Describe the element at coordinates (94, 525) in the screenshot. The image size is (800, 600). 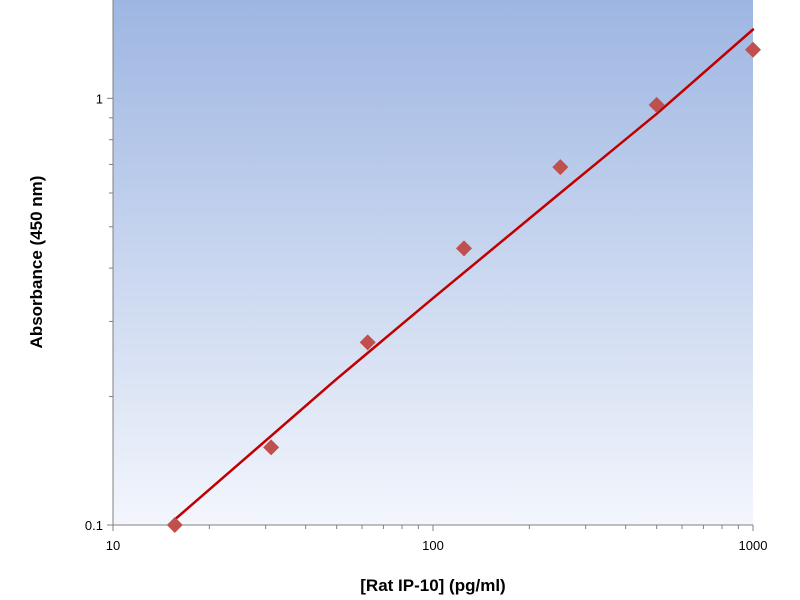
I see `y-tick-label: 0.1` at that location.